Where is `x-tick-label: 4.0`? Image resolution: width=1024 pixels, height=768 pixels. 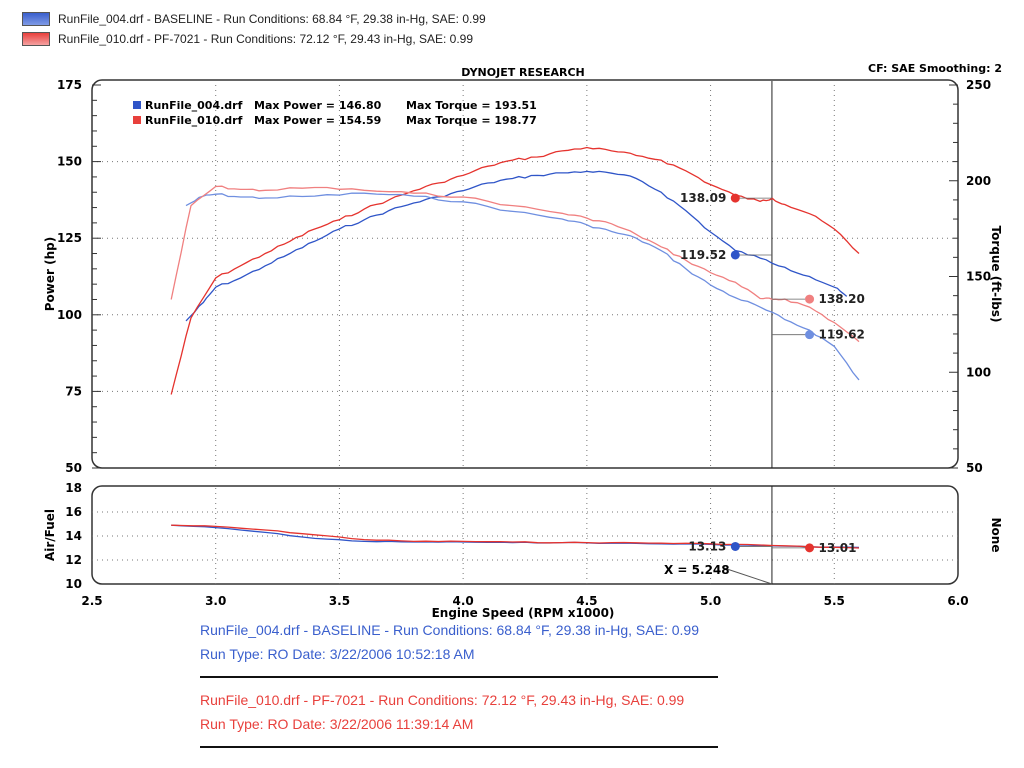 x-tick-label: 4.0 is located at coordinates (463, 601).